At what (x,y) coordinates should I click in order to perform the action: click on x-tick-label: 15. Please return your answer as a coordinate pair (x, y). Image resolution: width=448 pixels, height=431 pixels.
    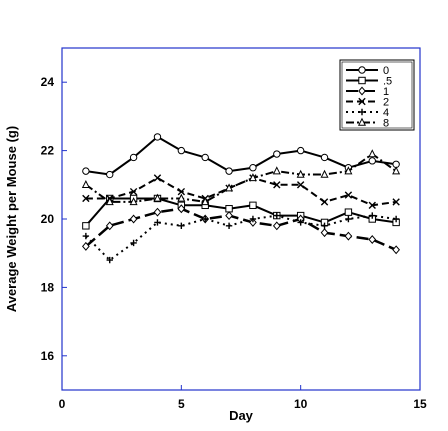
    Looking at the image, I should click on (420, 404).